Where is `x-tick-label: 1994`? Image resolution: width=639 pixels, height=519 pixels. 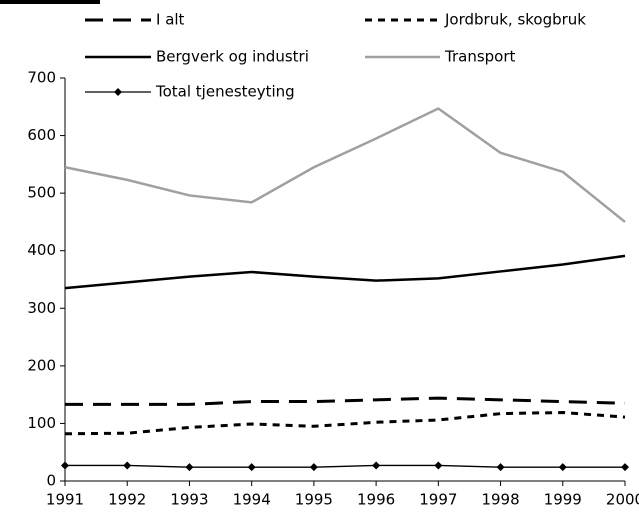
x-tick-label: 1994 is located at coordinates (252, 500).